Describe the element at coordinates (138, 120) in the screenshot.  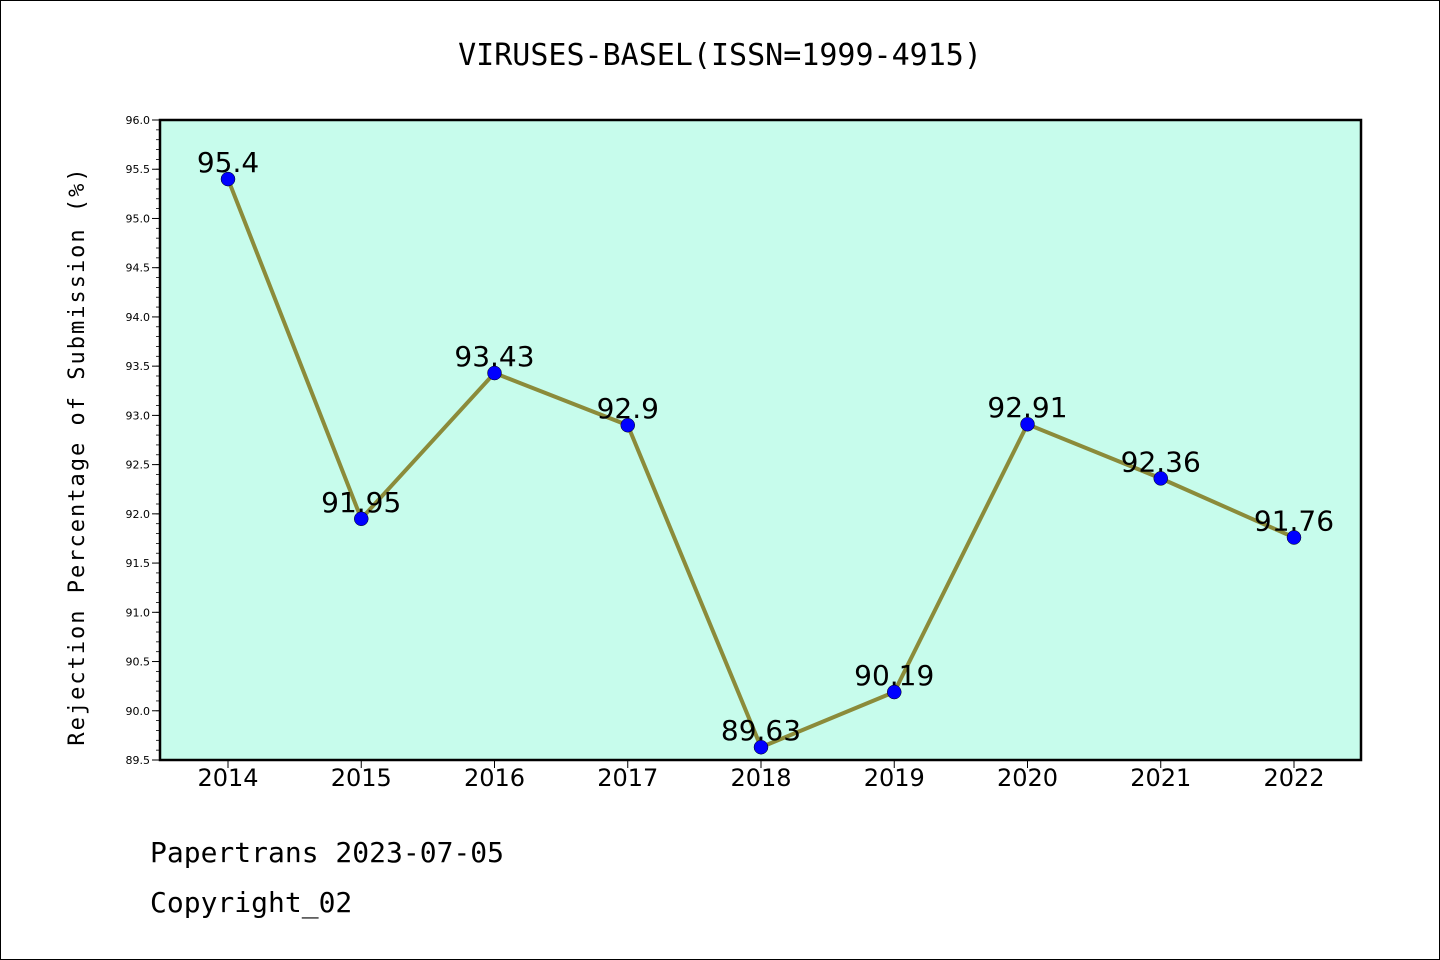
I see `y-tick-label: 96.0` at that location.